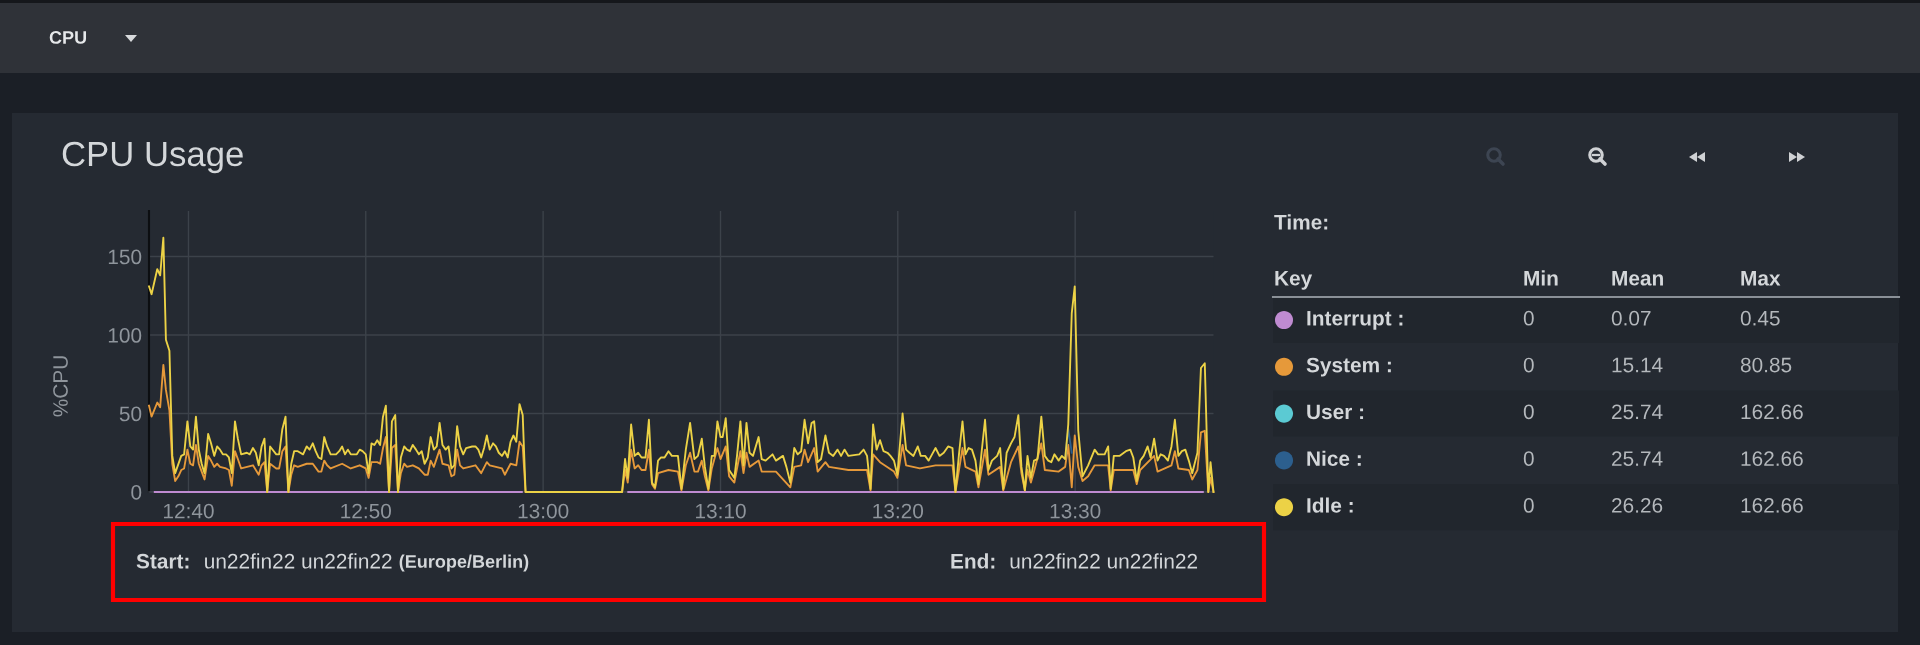 This screenshot has height=645, width=1920. What do you see at coordinates (1334, 458) in the screenshot?
I see `legend-label: Nice :` at bounding box center [1334, 458].